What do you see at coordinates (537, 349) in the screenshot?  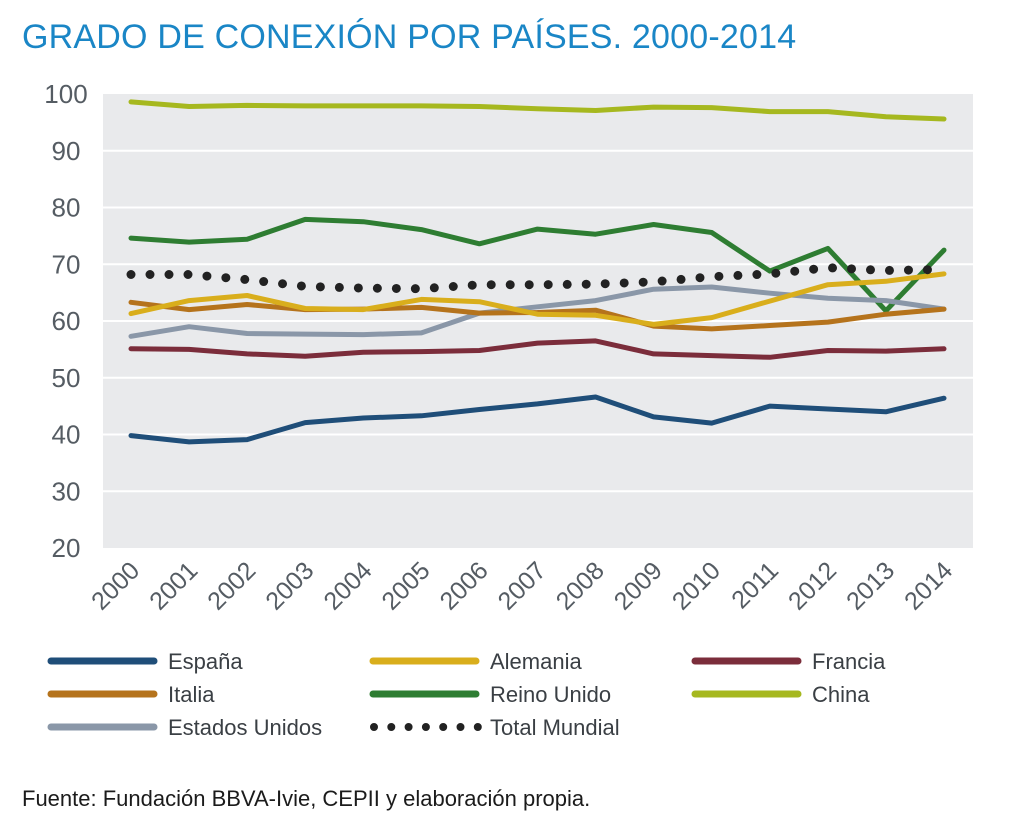 I see `series-line-francia` at bounding box center [537, 349].